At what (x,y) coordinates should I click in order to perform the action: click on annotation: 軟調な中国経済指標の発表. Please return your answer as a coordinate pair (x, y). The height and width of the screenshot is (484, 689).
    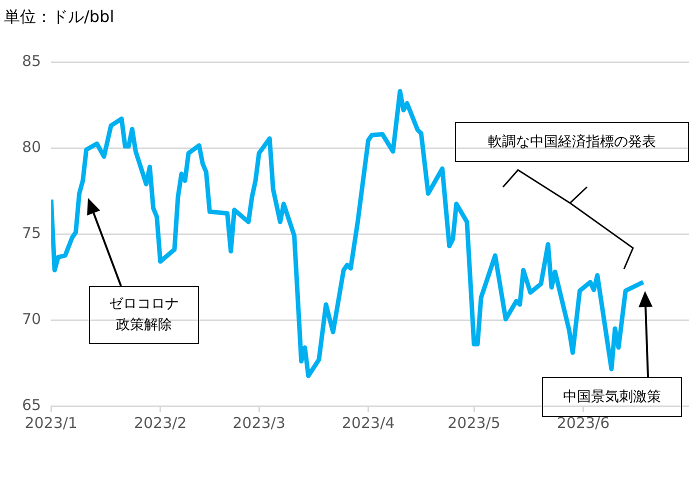
    Looking at the image, I should click on (572, 142).